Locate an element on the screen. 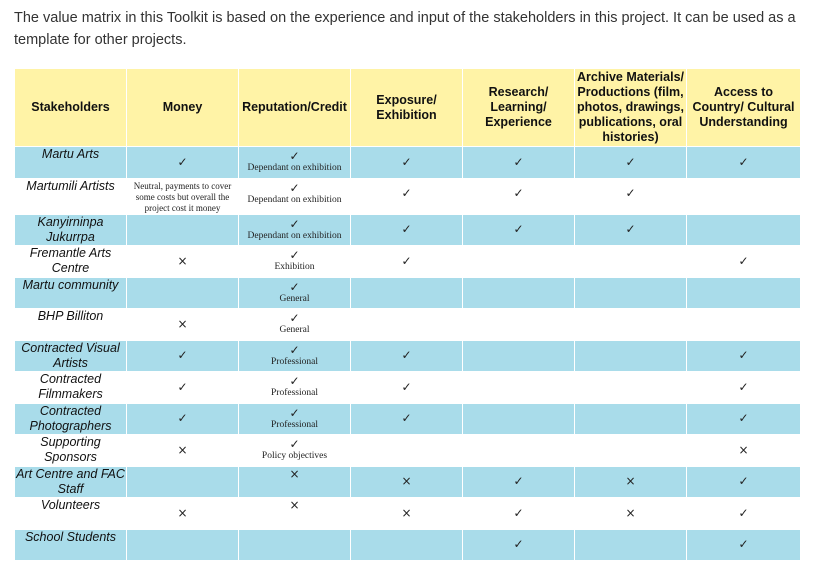 The height and width of the screenshot is (578, 823). reputation-cell: ✓ General is located at coordinates (294, 324).